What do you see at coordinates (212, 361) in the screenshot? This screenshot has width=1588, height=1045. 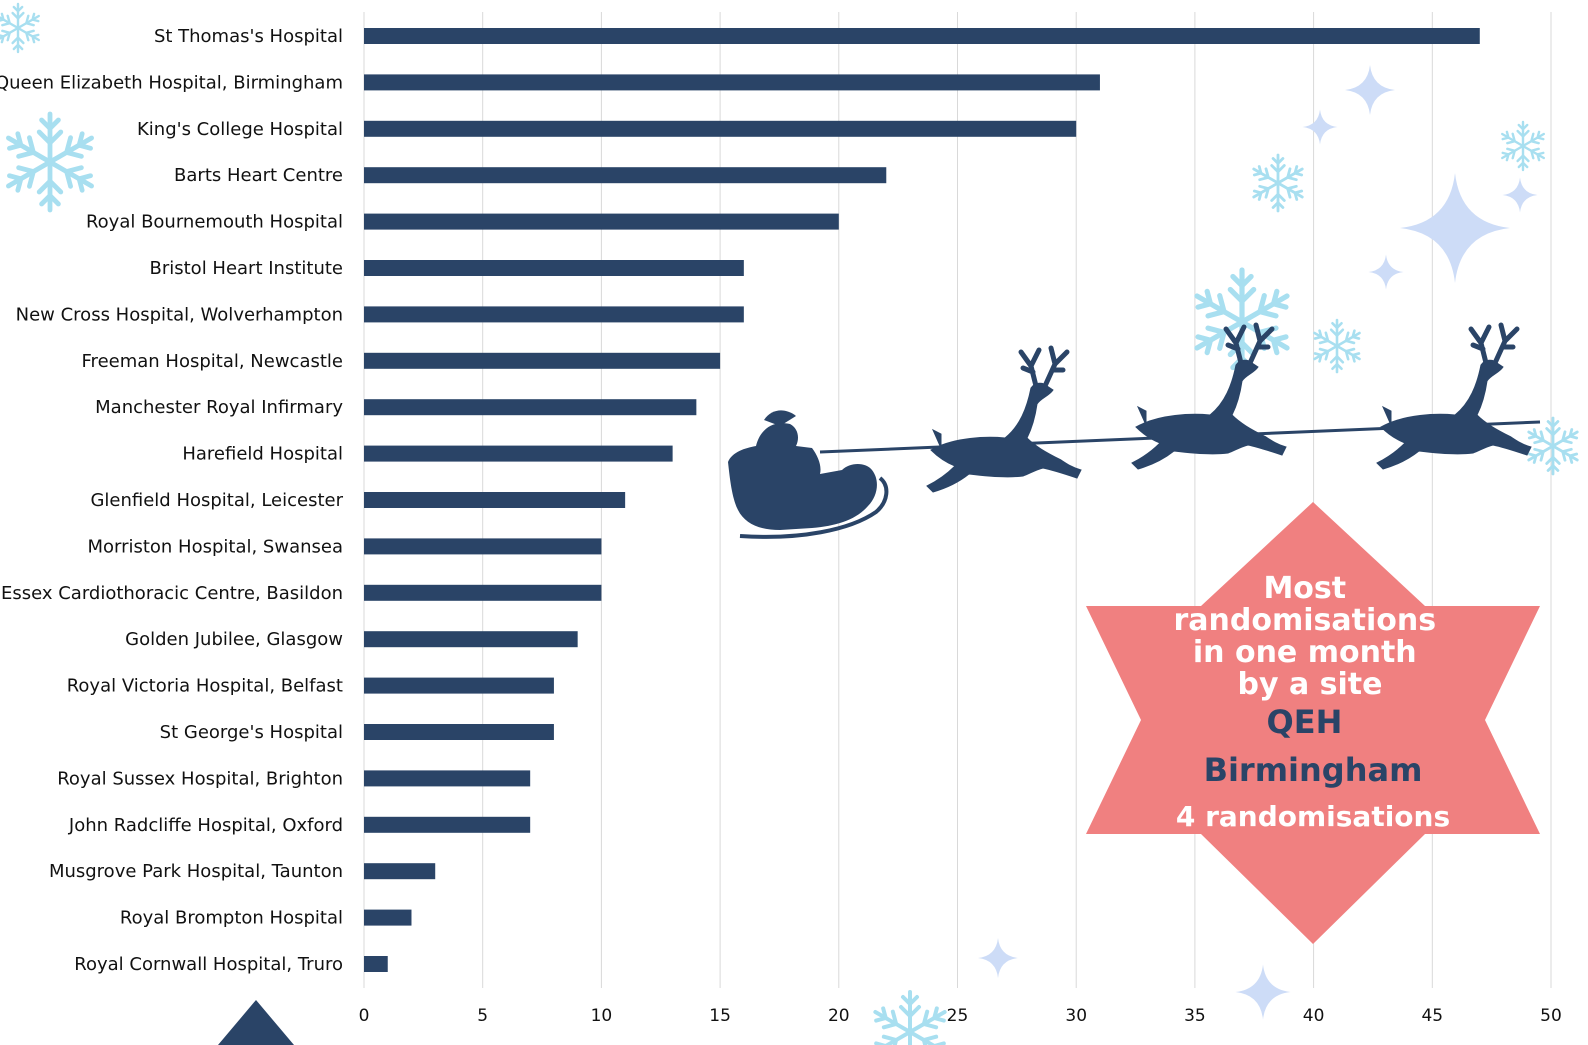 I see `category-label: Freeman Hospital, Newcastle` at bounding box center [212, 361].